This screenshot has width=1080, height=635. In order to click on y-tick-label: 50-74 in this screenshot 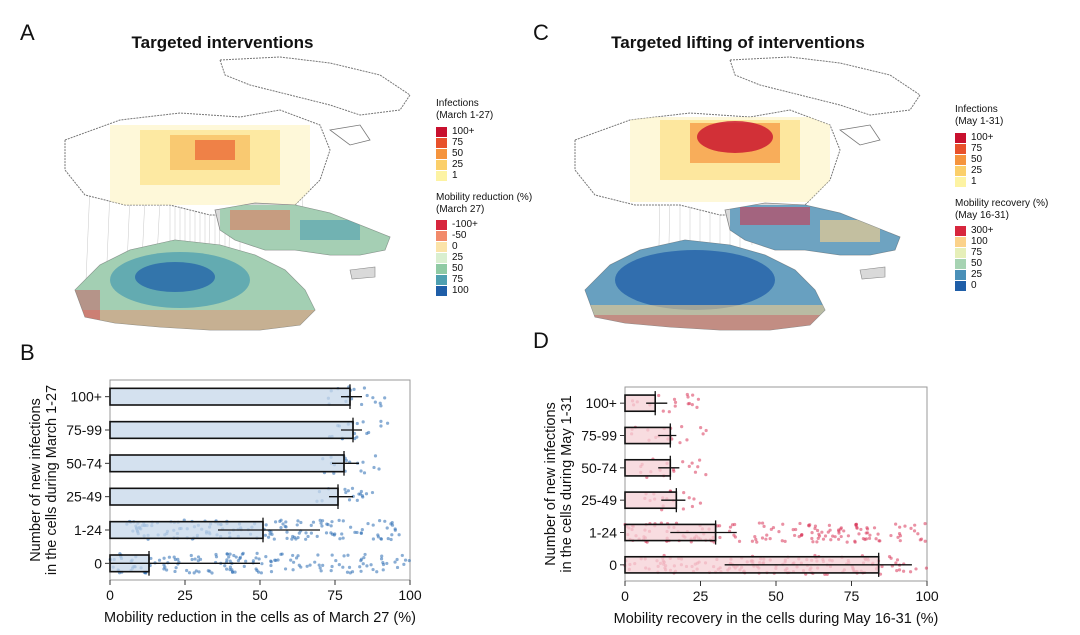, I will do `click(599, 468)`.